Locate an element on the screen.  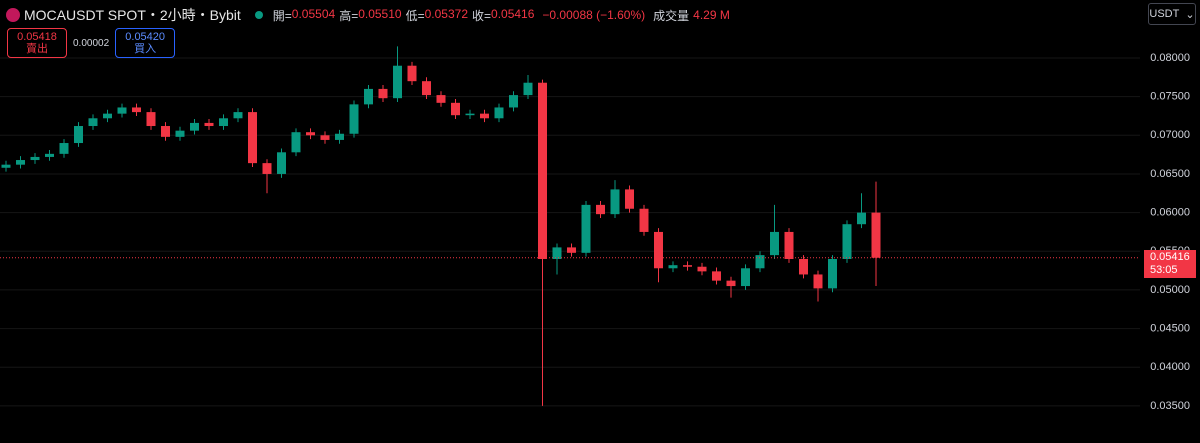
legend-value: 0.05504 is located at coordinates (313, 13).